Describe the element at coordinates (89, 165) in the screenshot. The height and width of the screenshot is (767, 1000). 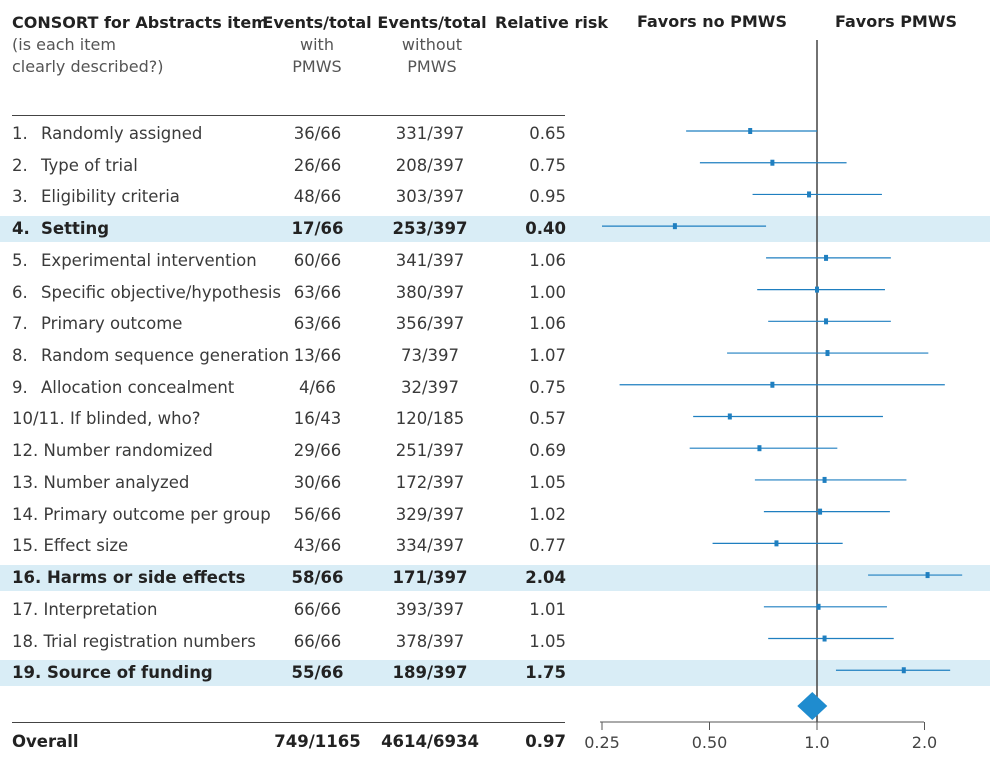
I see `item-label: Type of trial` at that location.